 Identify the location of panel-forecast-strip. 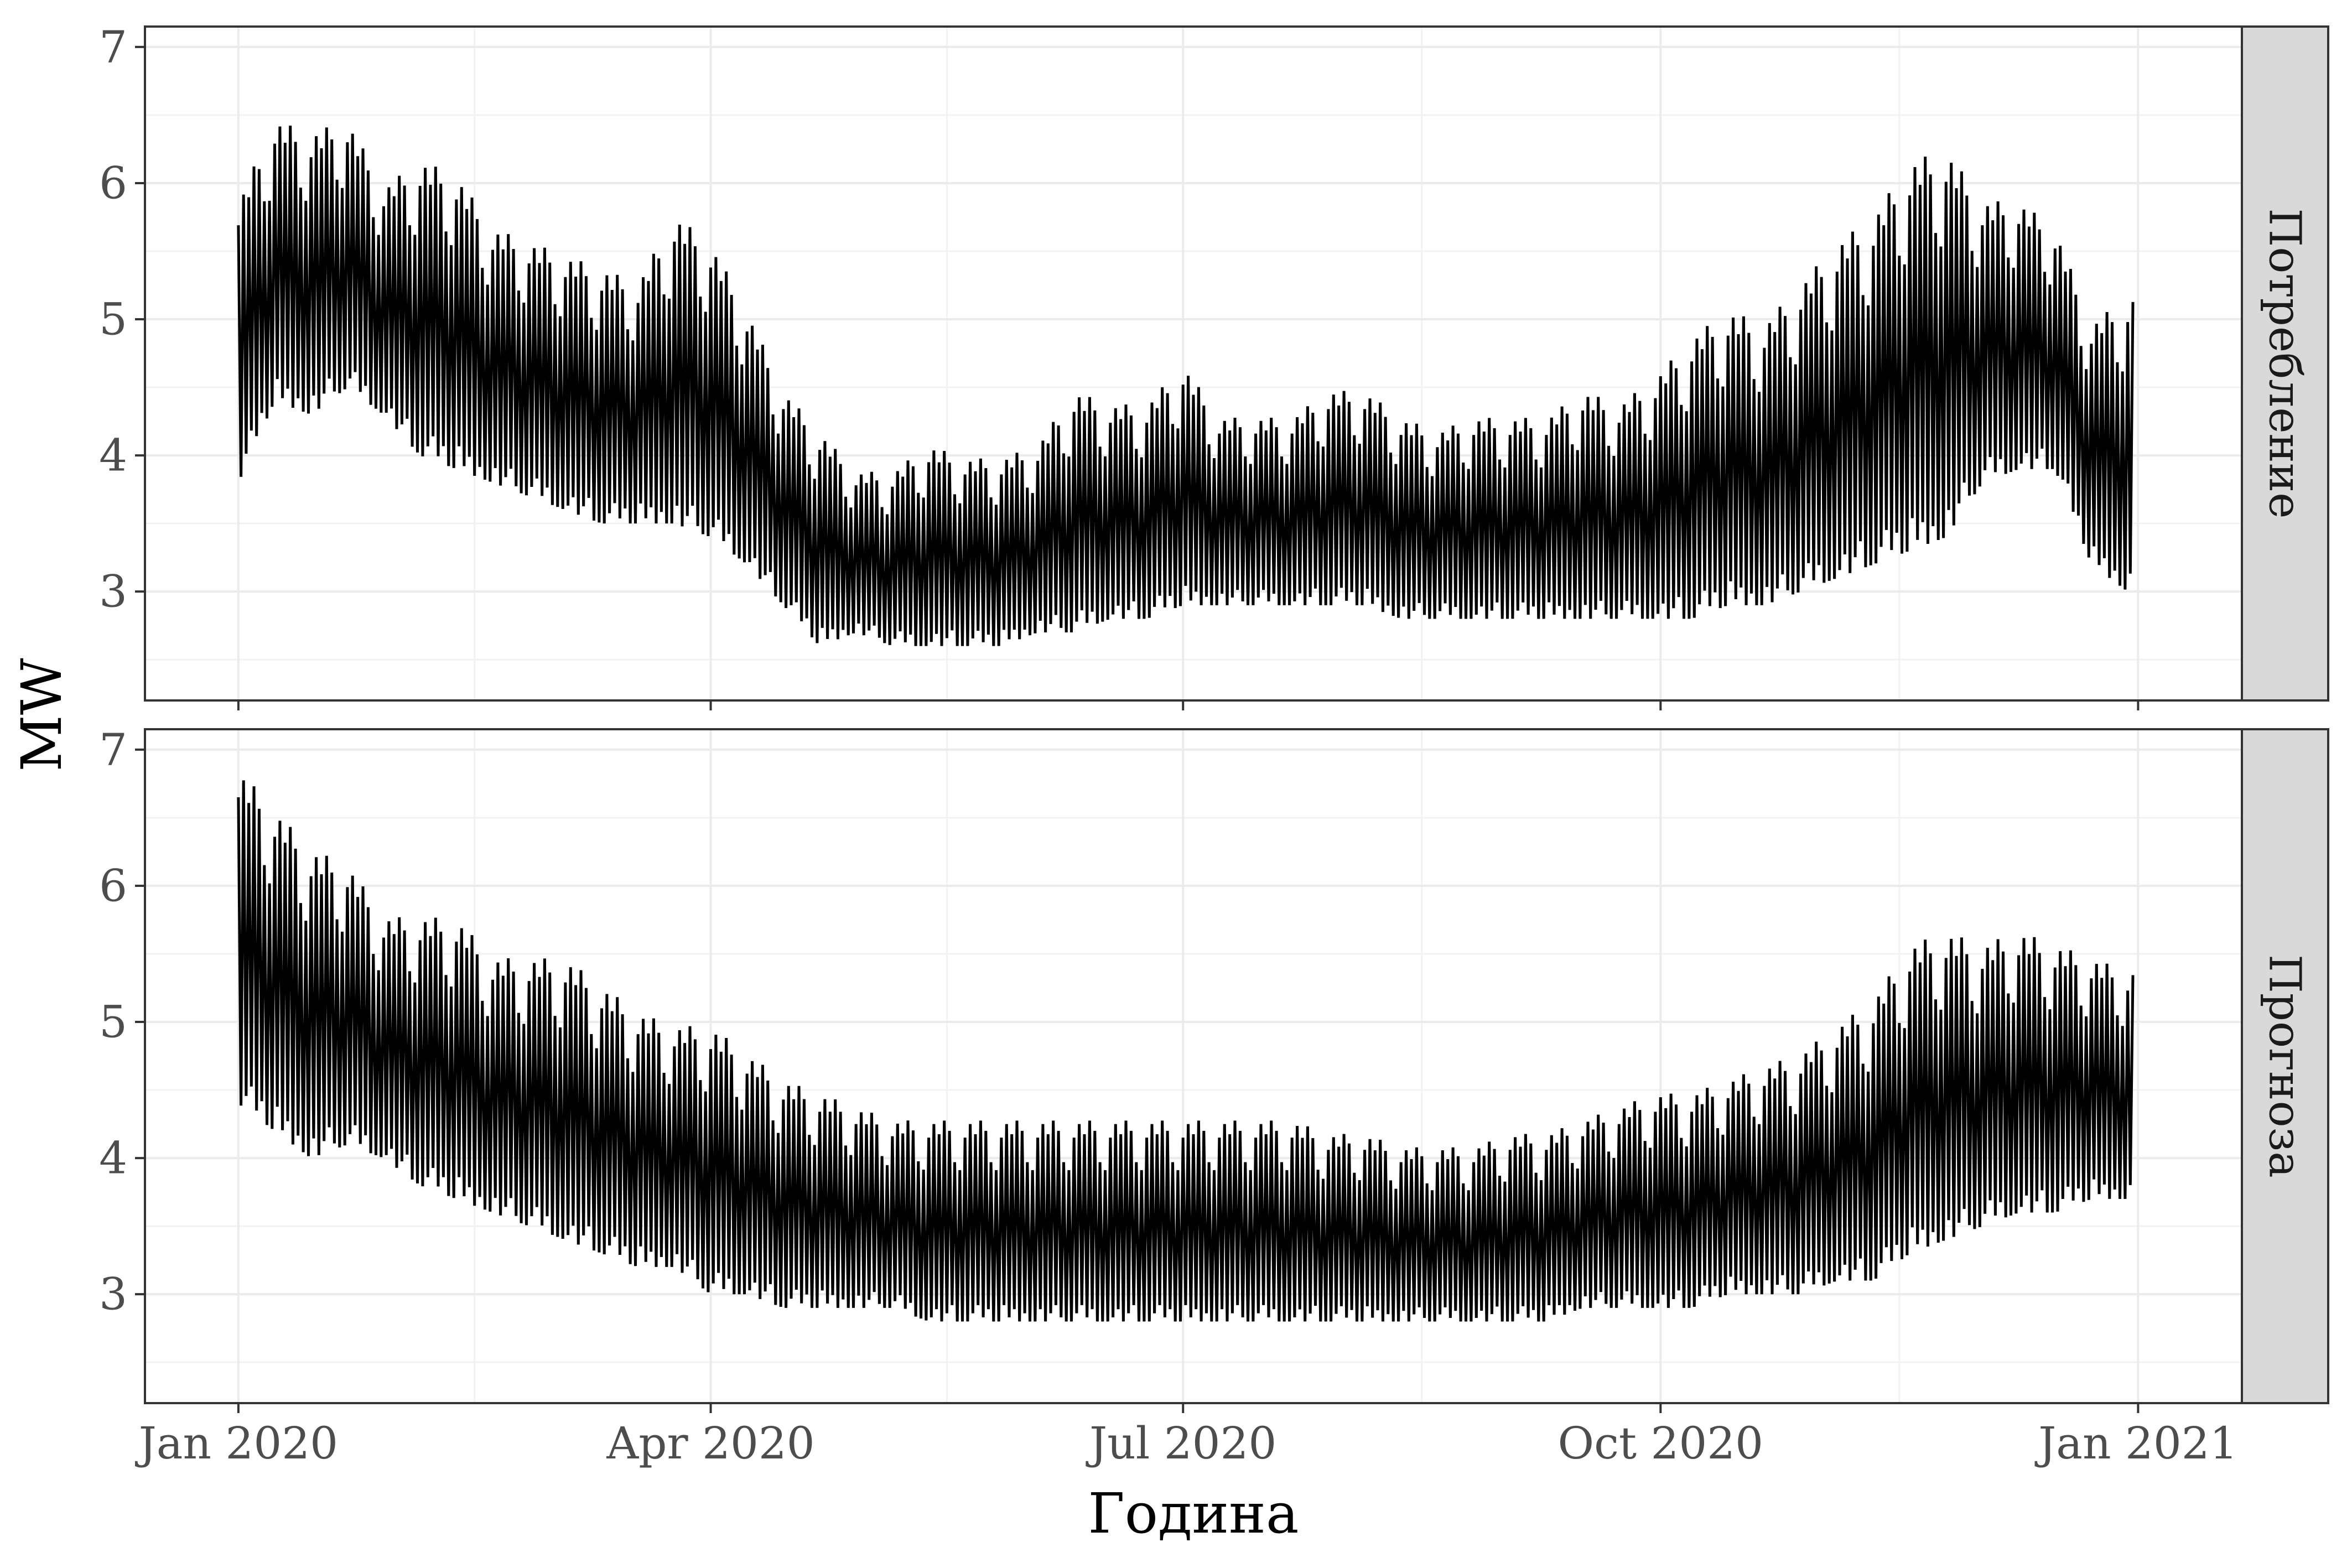
(2285, 1066).